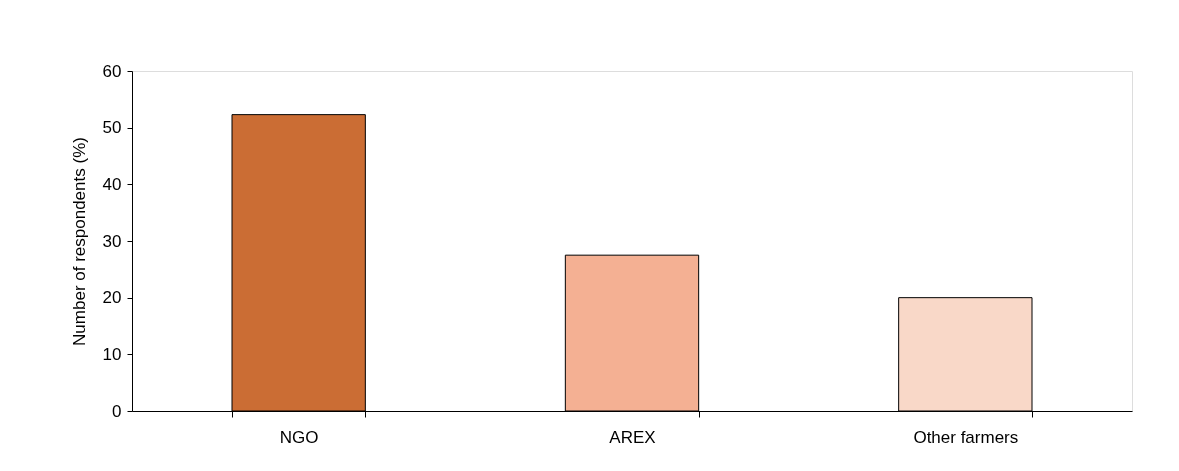 The height and width of the screenshot is (471, 1179). Describe the element at coordinates (112, 184) in the screenshot. I see `y-tick-label: 40` at that location.